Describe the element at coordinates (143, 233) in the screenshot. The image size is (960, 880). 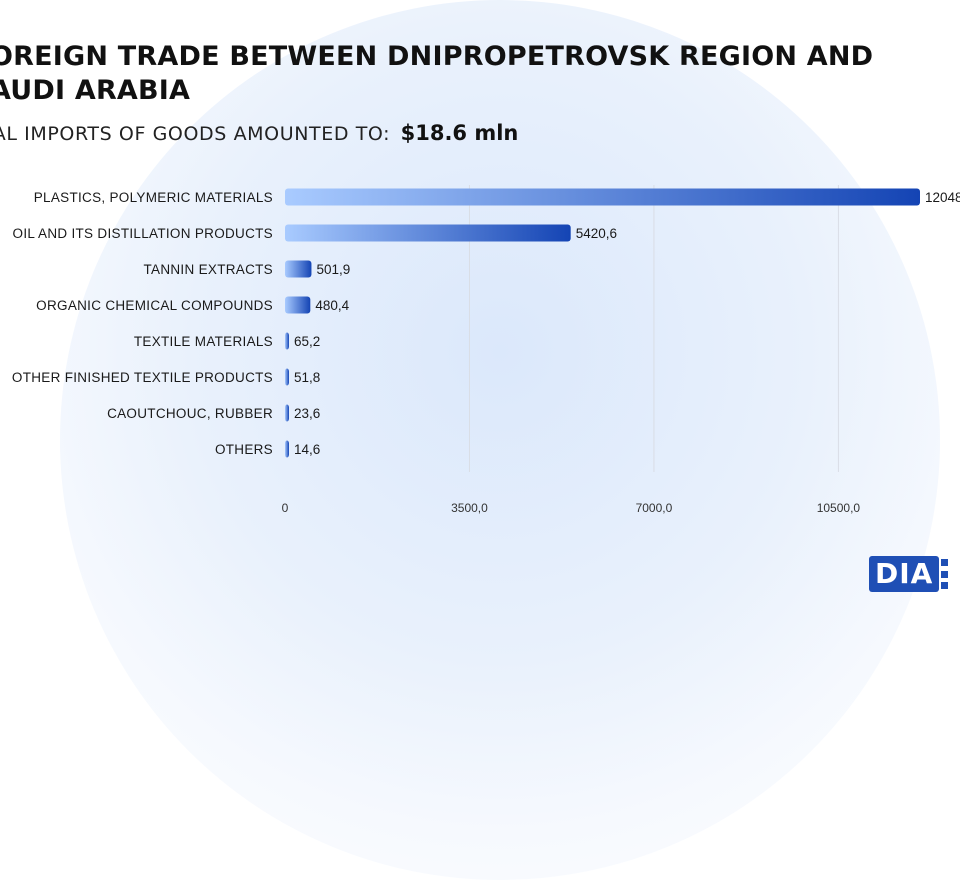
I see `category-label: OIL AND ITS DISTILLATION PRODUCTS` at that location.